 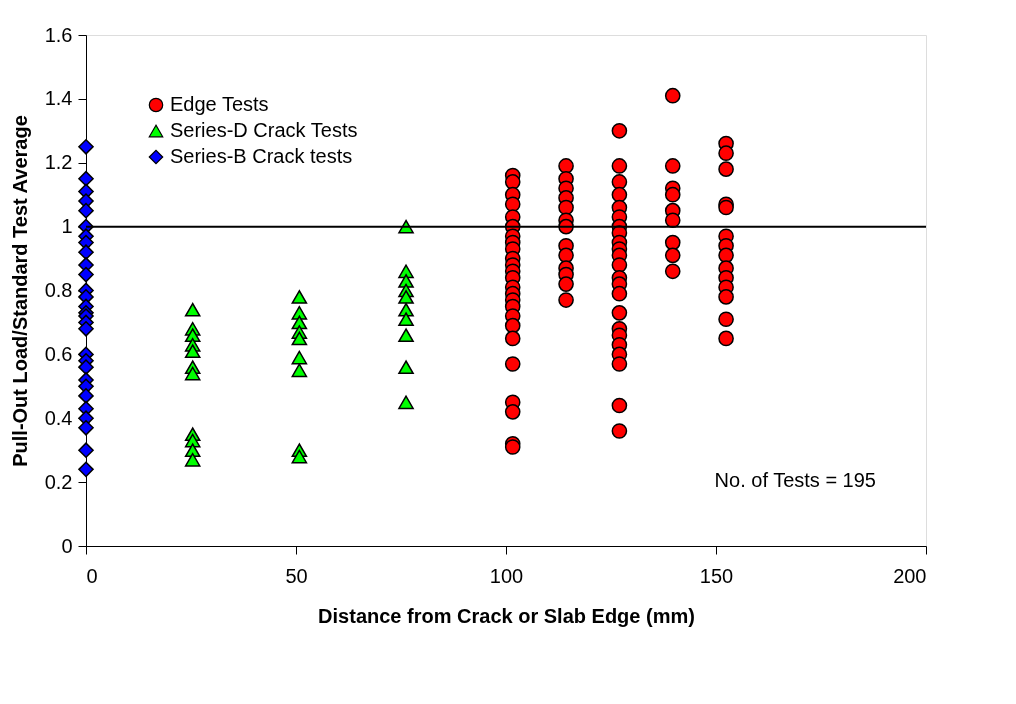 I want to click on y-tick-label: 1, so click(x=67, y=226).